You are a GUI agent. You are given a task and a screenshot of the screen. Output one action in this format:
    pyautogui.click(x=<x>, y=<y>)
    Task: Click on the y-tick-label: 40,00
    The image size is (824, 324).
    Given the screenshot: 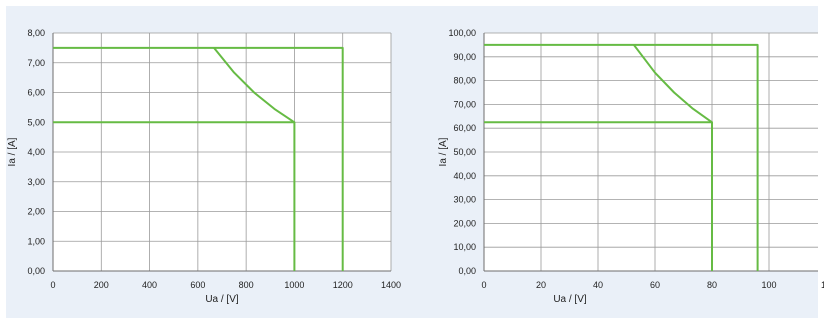 What is the action you would take?
    pyautogui.click(x=464, y=176)
    